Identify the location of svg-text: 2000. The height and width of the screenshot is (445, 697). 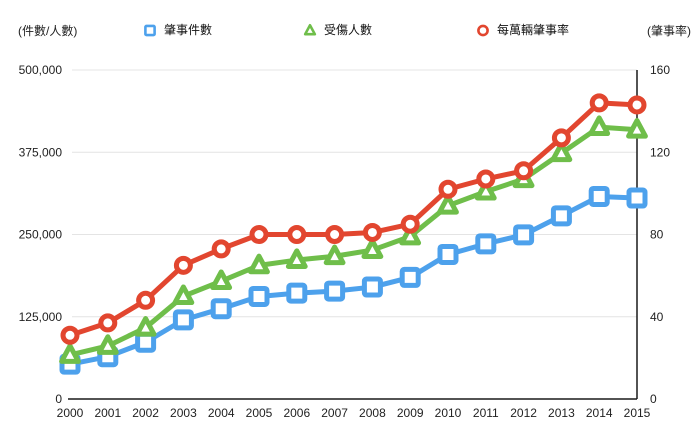
(70, 413).